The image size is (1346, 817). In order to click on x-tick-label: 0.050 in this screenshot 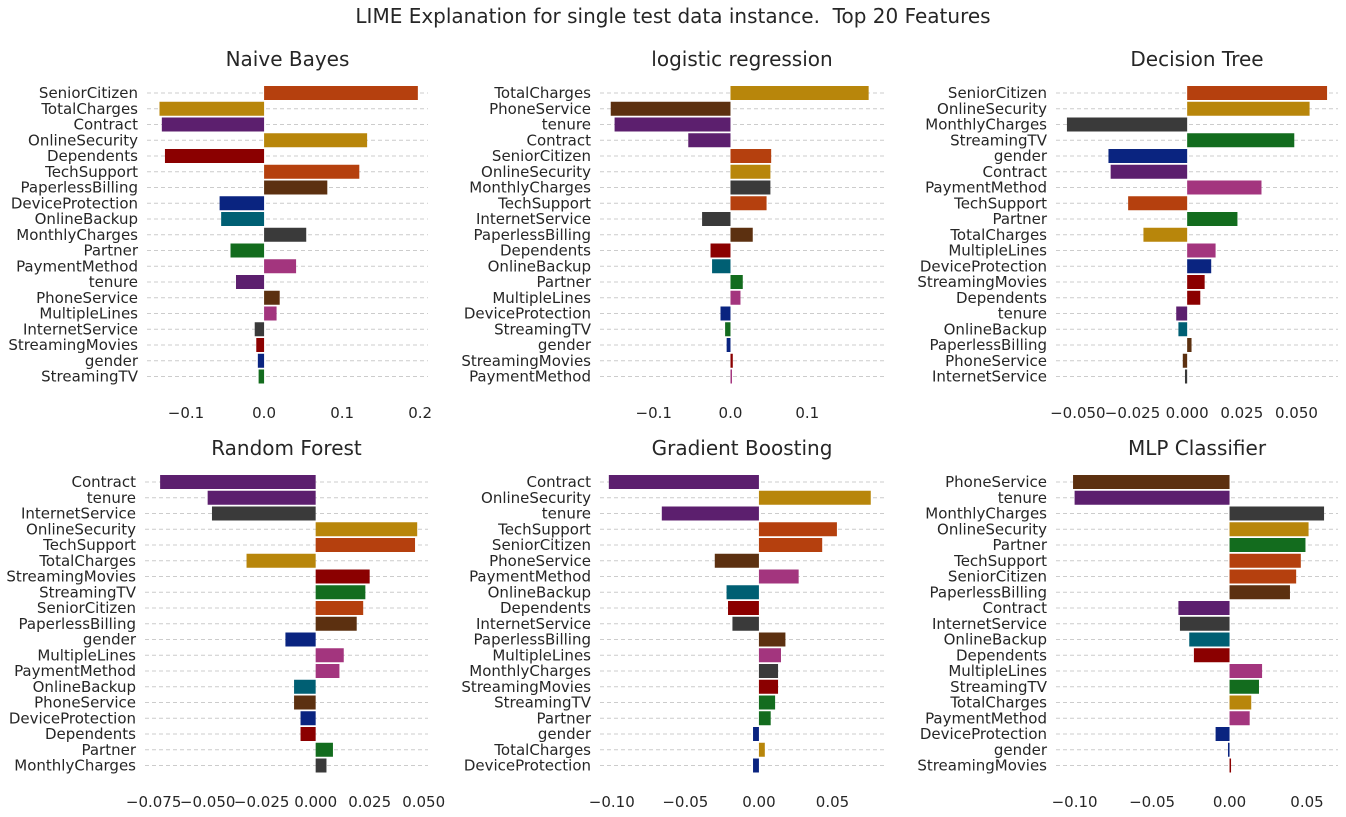, I will do `click(423, 802)`.